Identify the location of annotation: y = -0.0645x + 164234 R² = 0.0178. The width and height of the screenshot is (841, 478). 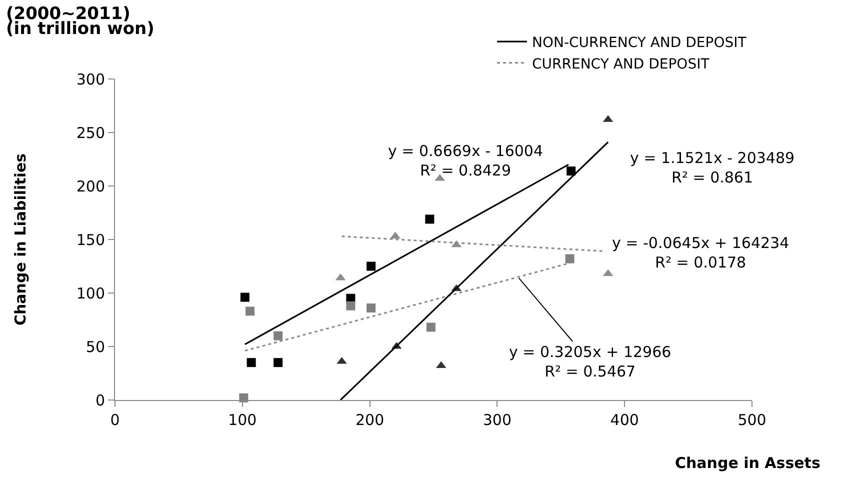
(701, 253).